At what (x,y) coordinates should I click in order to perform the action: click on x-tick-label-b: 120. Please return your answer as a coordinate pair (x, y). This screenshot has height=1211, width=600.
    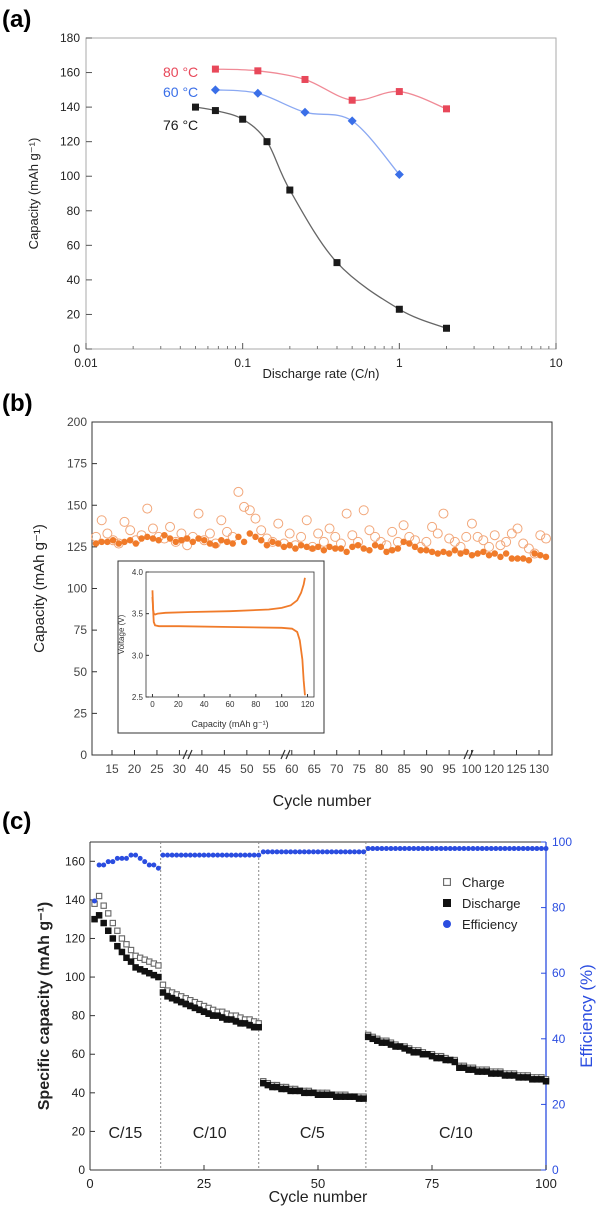
    Looking at the image, I should click on (494, 769).